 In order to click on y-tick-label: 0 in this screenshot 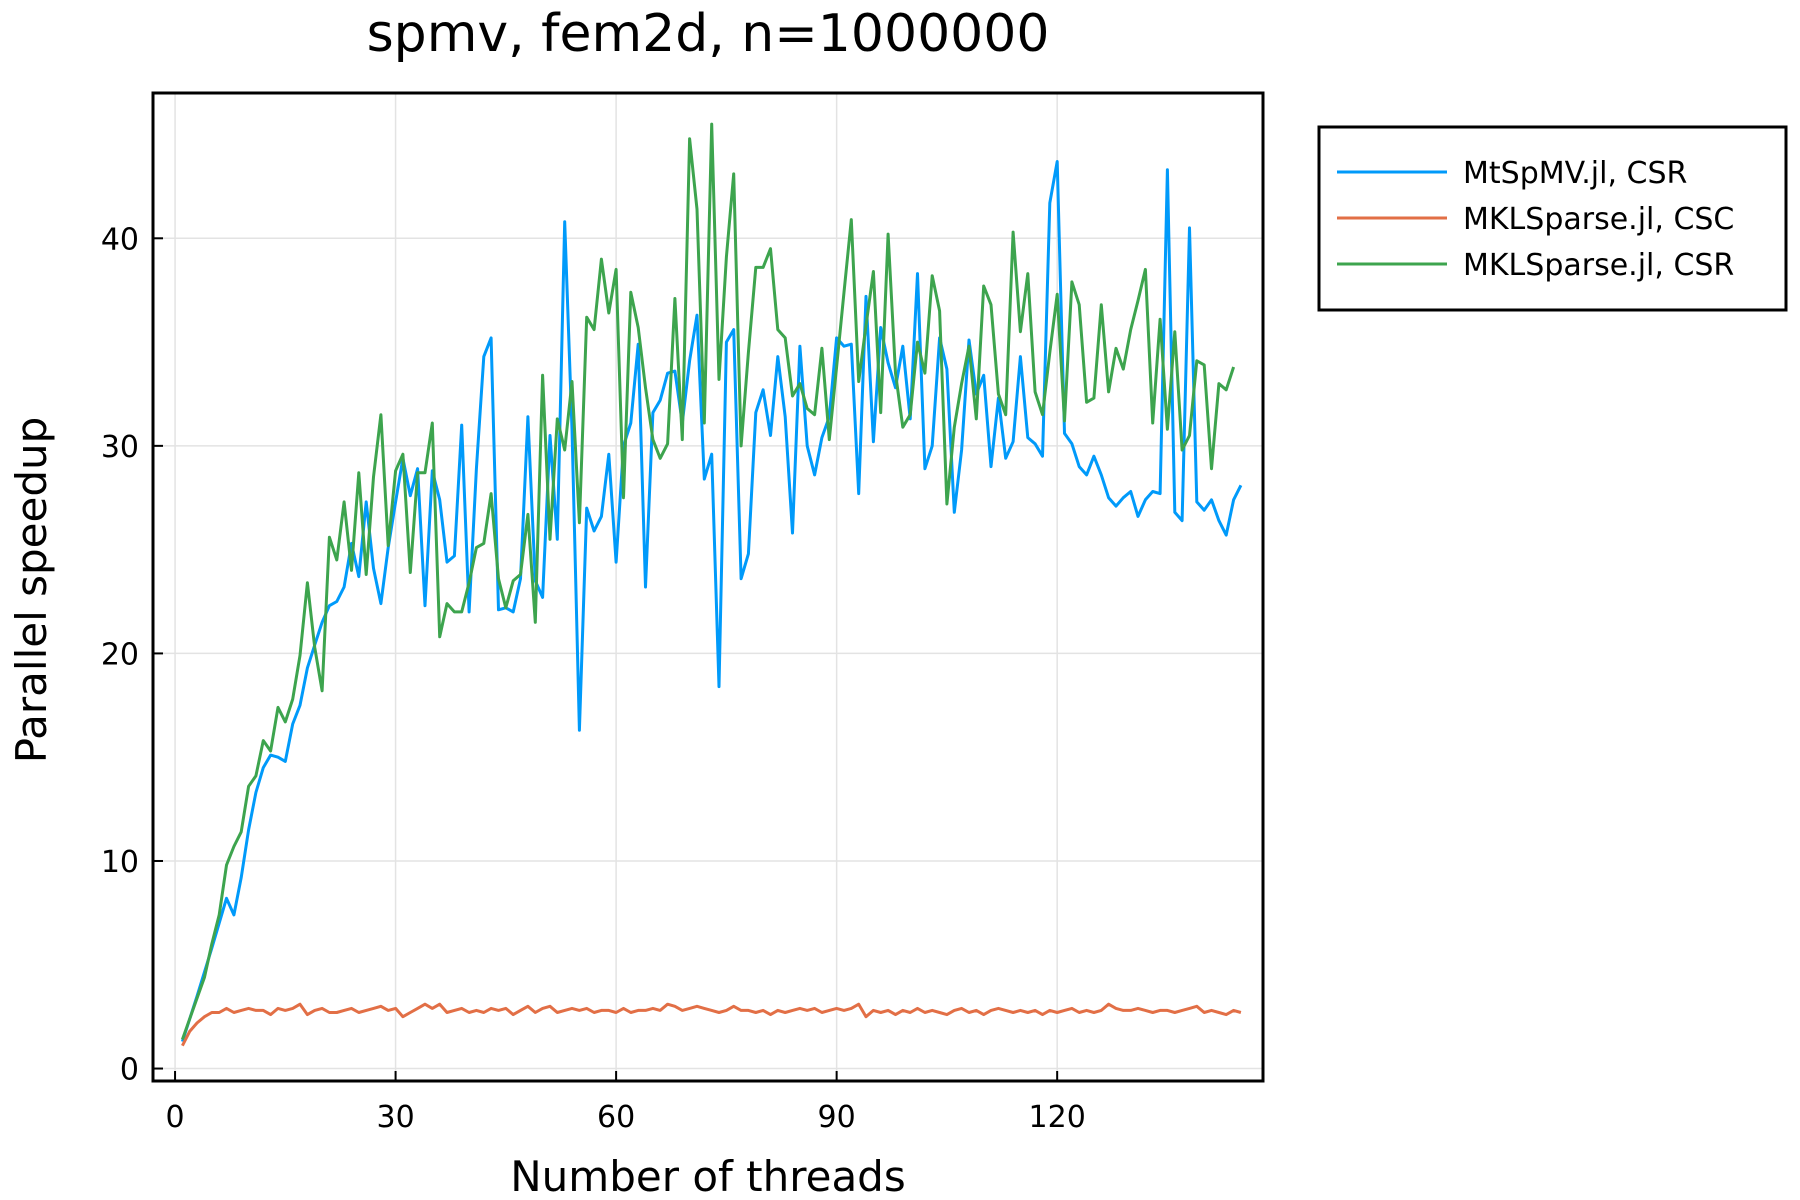, I will do `click(129, 1070)`.